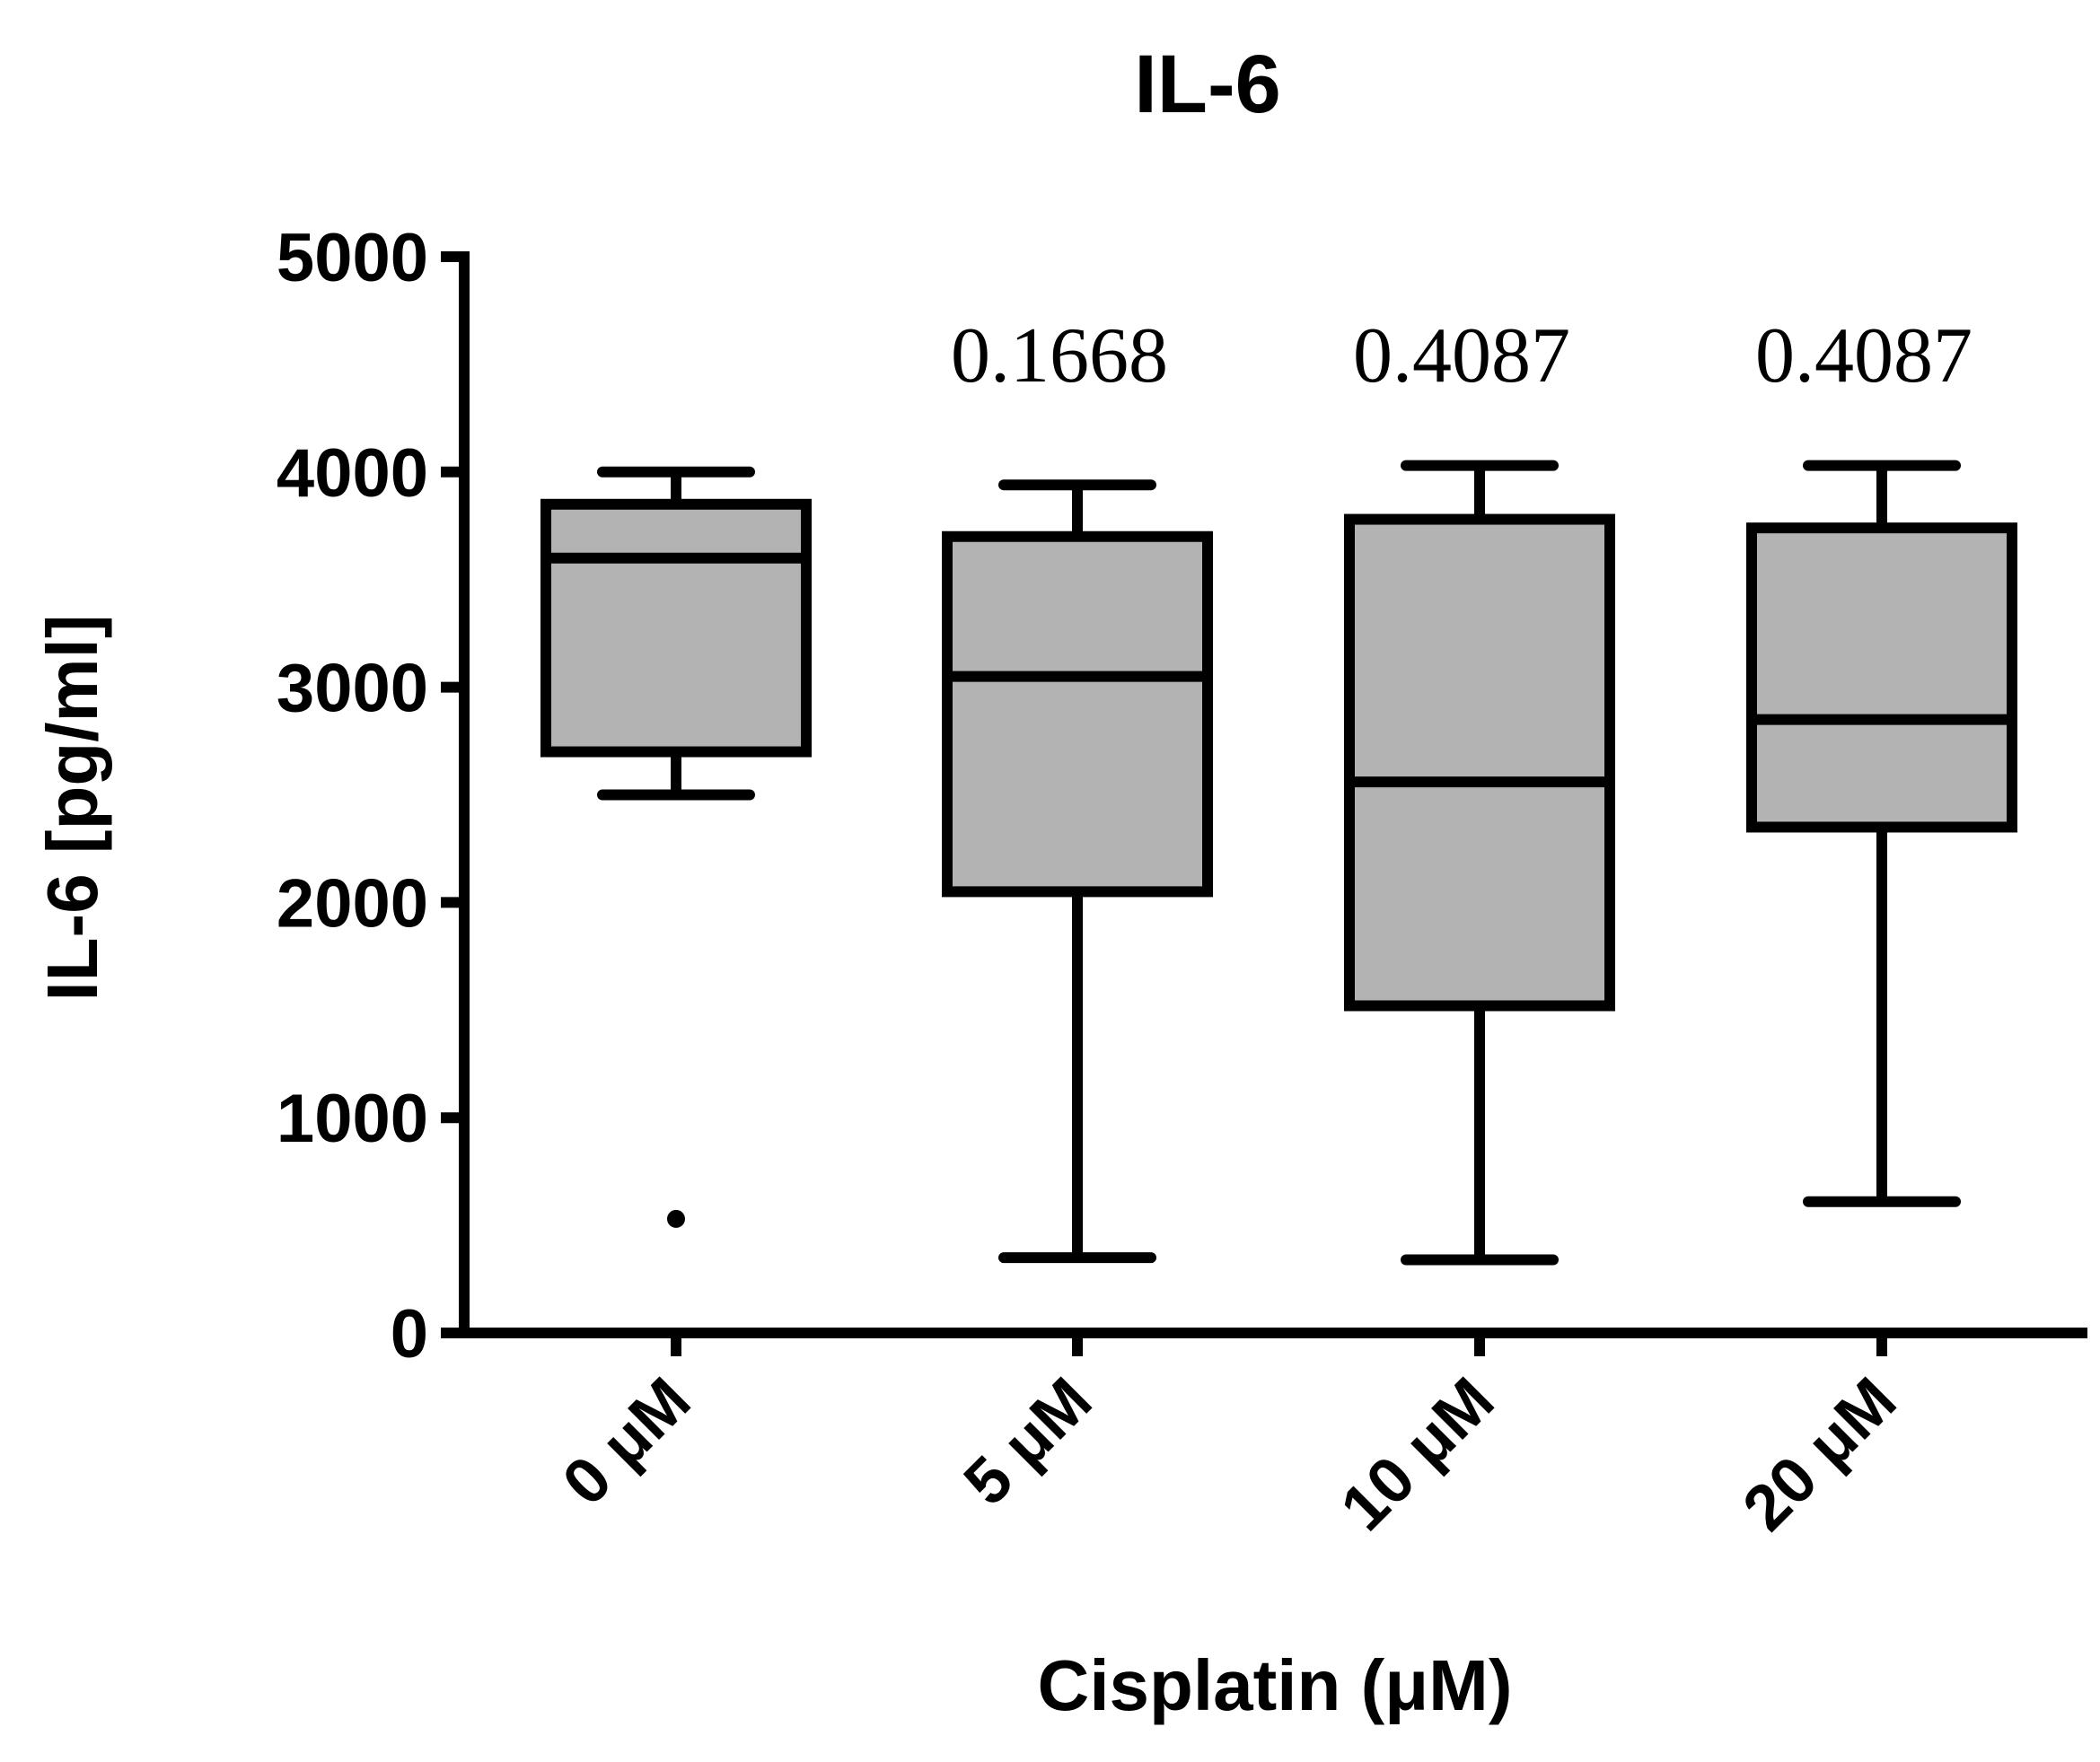  Describe the element at coordinates (352, 258) in the screenshot. I see `y-tick-label: 5000` at that location.